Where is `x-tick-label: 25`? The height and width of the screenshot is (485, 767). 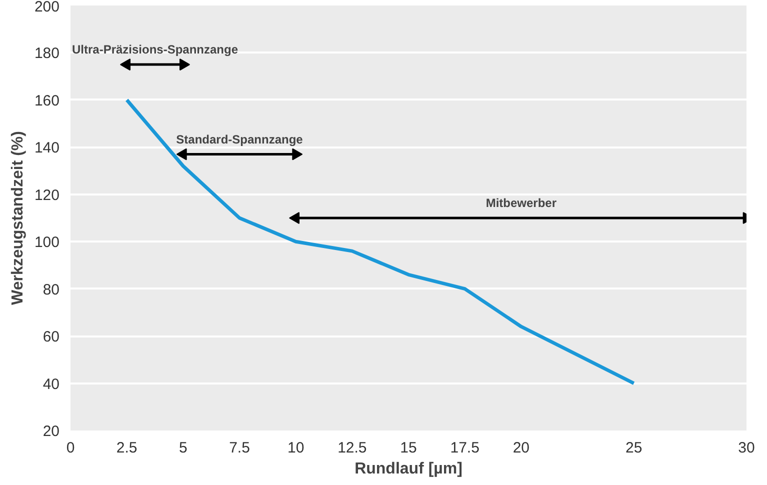
x-tick-label: 25 is located at coordinates (633, 448).